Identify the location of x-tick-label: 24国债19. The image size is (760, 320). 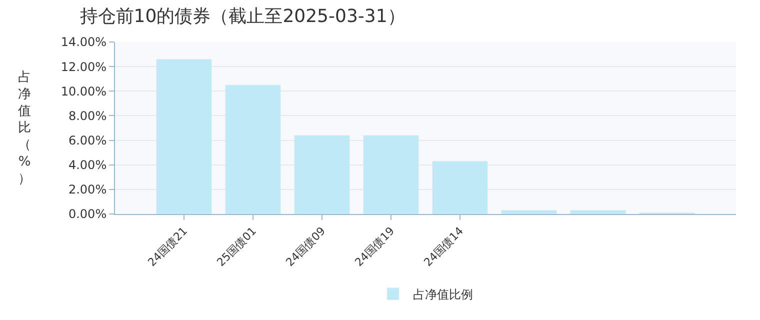
(375, 247).